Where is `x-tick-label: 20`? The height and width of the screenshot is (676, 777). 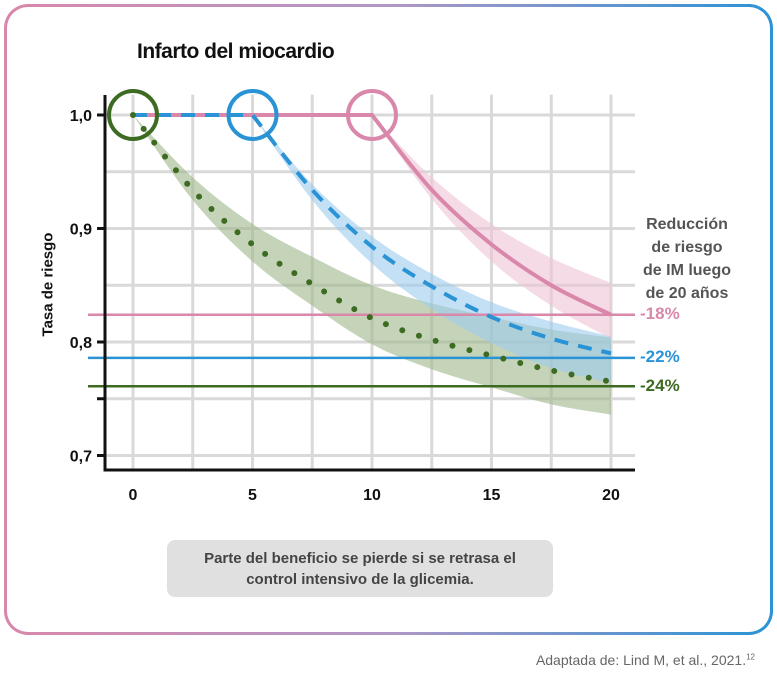
x-tick-label: 20 is located at coordinates (611, 495).